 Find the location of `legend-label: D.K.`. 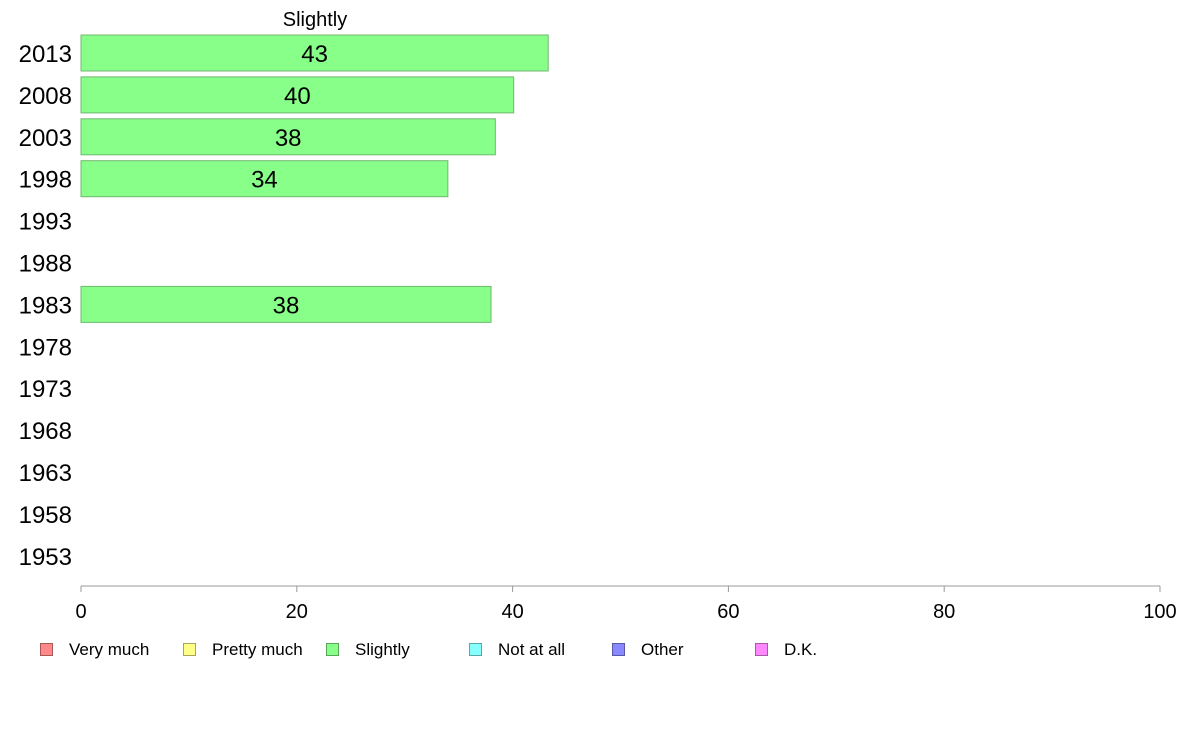

legend-label: D.K. is located at coordinates (801, 649).